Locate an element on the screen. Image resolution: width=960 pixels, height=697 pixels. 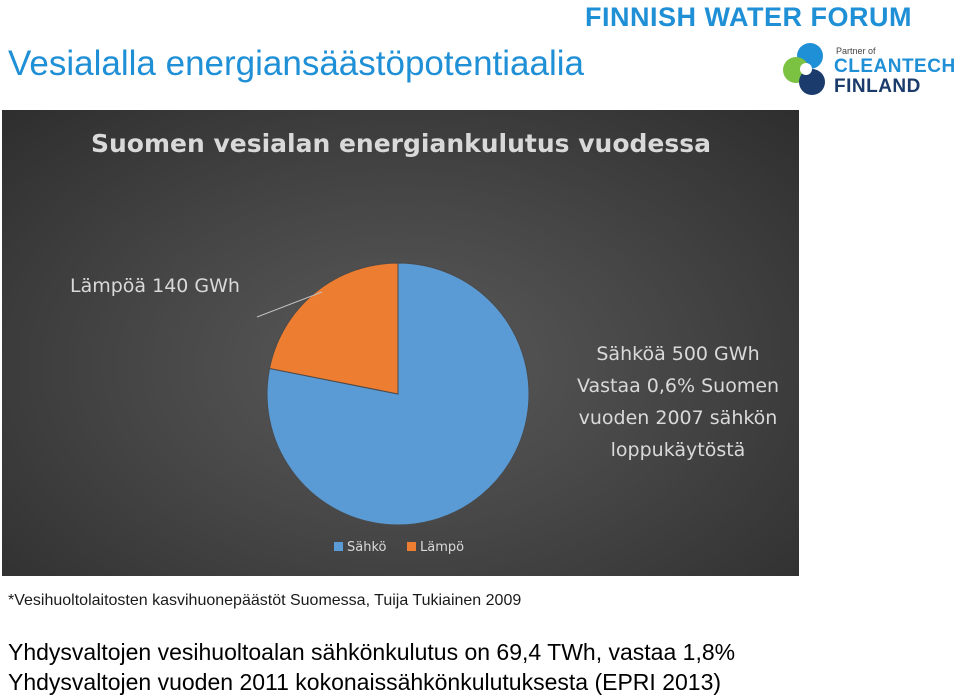
annotation-sahko-line: Sähköä 500 GWh is located at coordinates (677, 354).